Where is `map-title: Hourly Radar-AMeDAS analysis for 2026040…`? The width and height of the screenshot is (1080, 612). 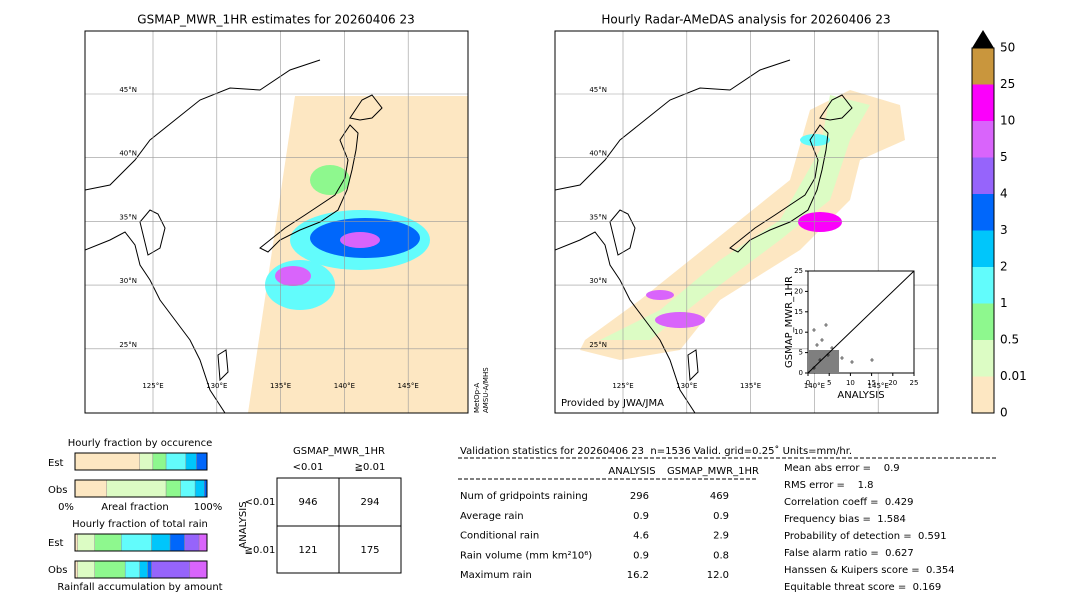
map-title: Hourly Radar-AMeDAS analysis for 2026040… is located at coordinates (745, 20).